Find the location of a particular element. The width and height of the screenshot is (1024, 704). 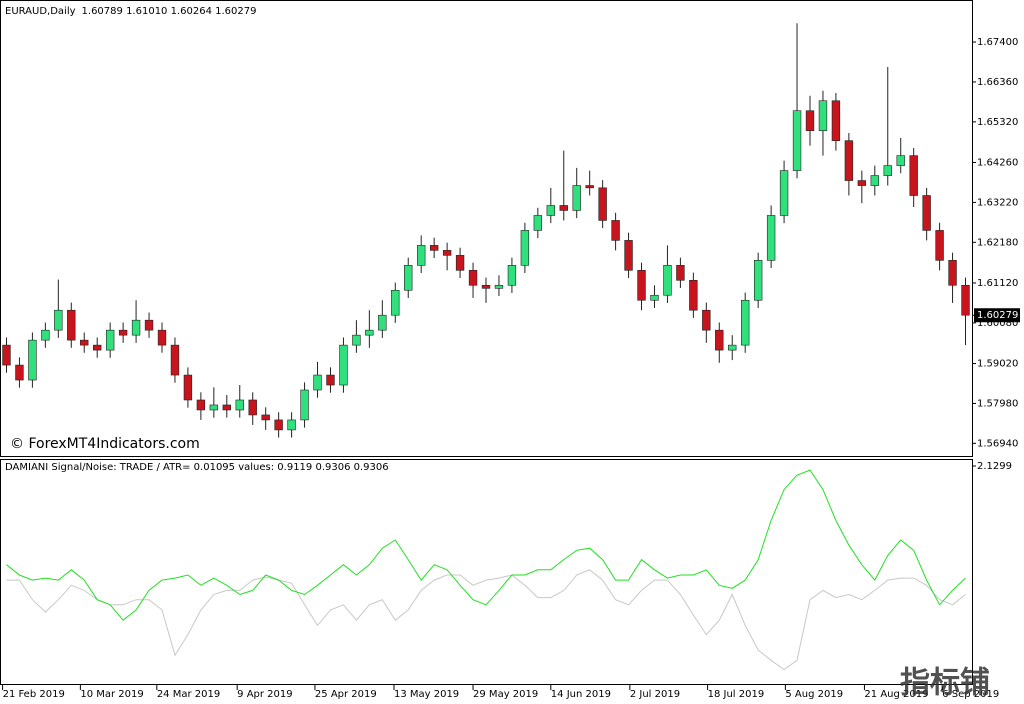

last-price-tag is located at coordinates (997, 315).